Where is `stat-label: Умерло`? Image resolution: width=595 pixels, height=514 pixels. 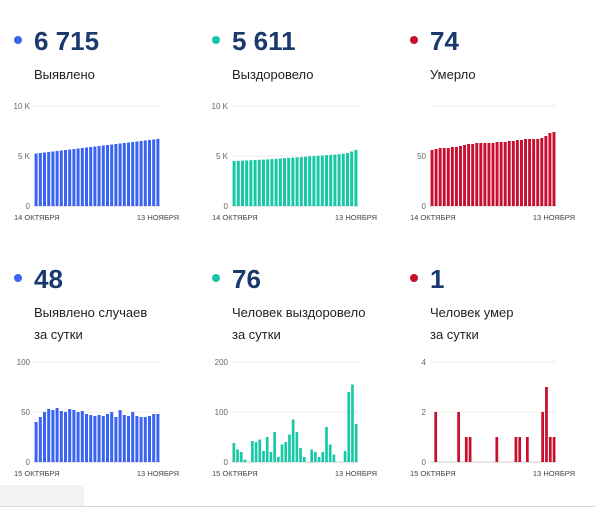 stat-label: Умерло is located at coordinates (453, 75).